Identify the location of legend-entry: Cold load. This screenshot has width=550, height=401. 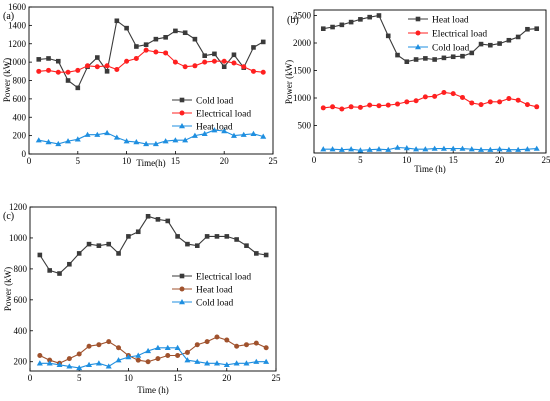
(438, 49).